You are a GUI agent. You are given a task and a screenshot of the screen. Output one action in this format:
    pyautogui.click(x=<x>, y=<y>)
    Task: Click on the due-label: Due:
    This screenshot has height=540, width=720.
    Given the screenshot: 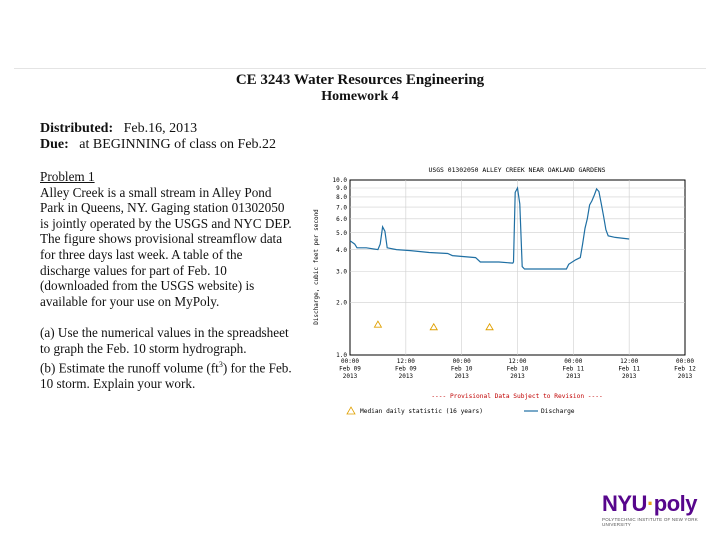 What is the action you would take?
    pyautogui.click(x=54, y=144)
    